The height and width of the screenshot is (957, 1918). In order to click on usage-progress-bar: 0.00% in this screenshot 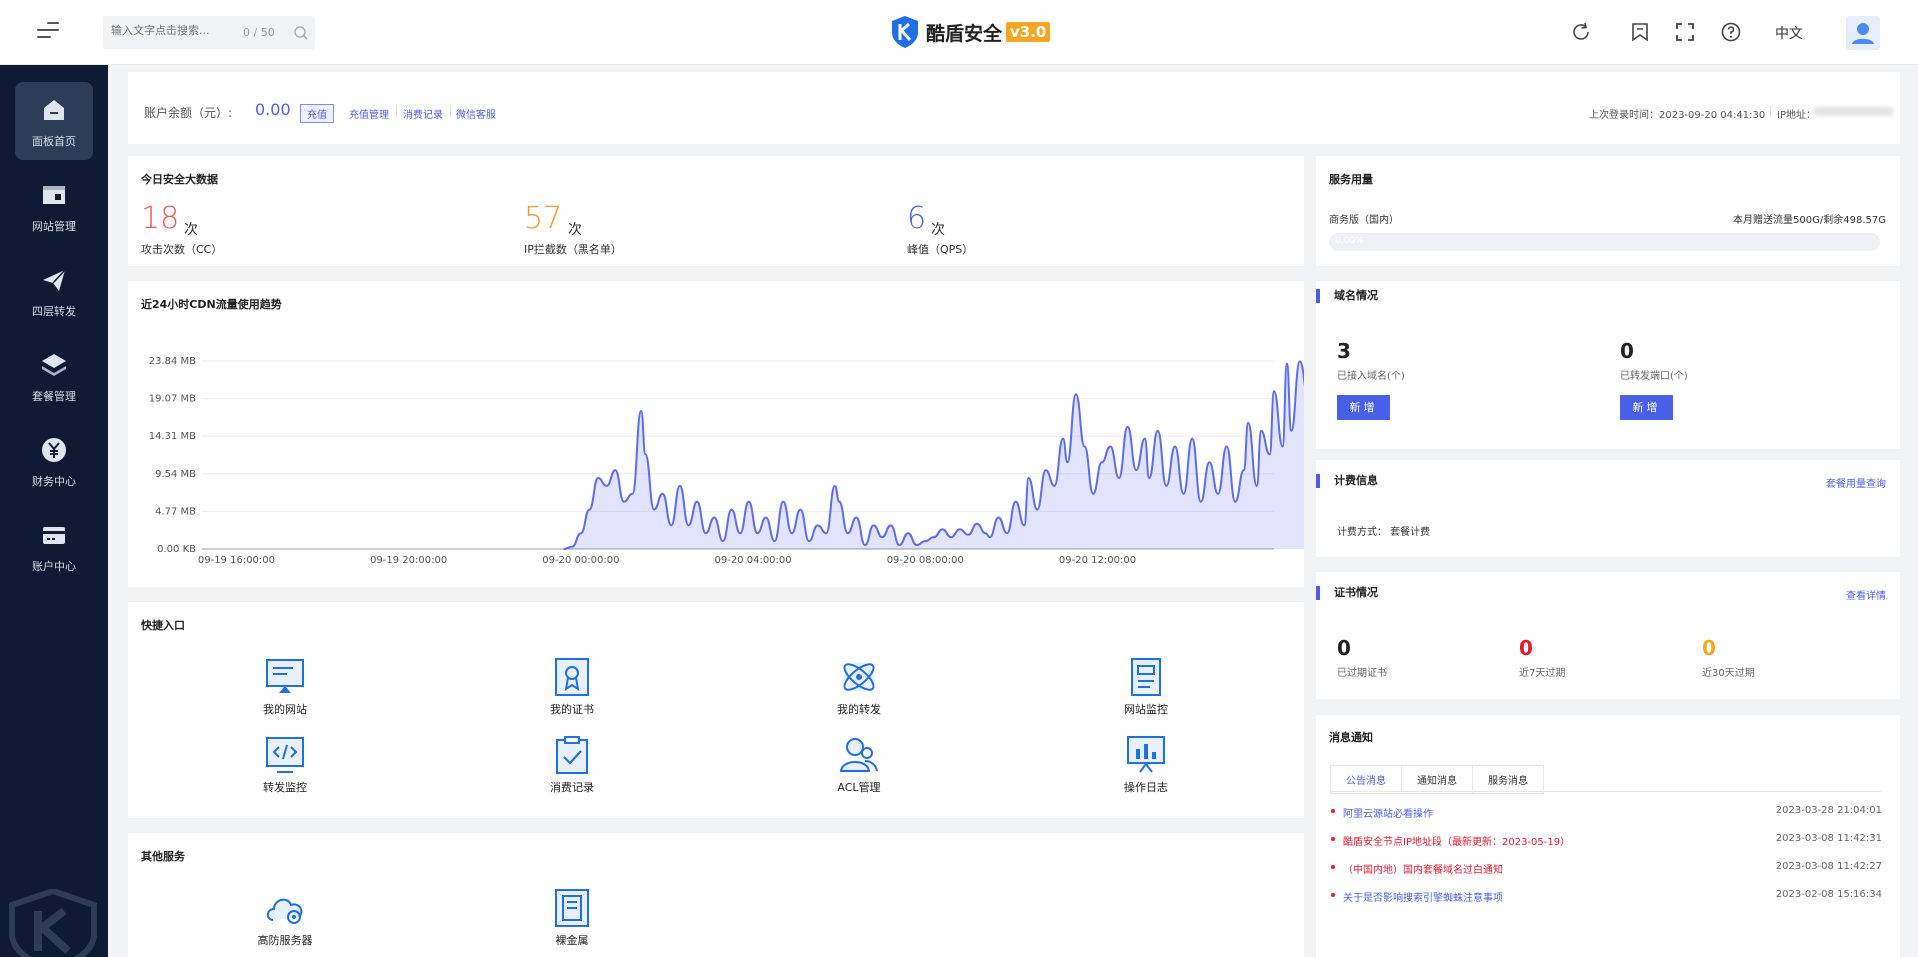, I will do `click(1604, 242)`.